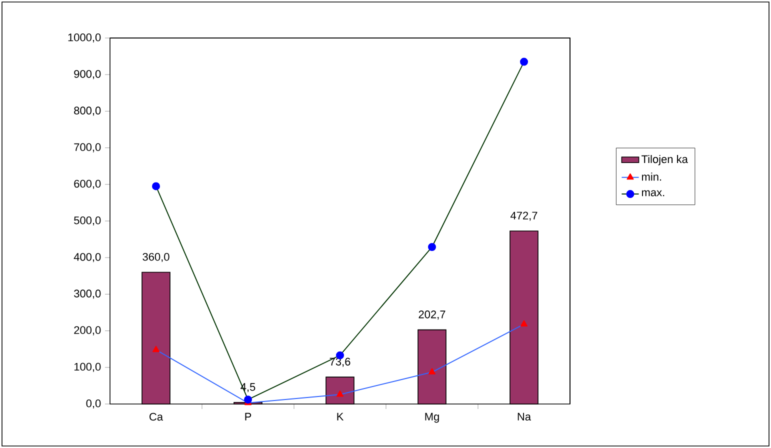 This screenshot has width=771, height=448. I want to click on y-tick-label: 1000,0, so click(84, 38).